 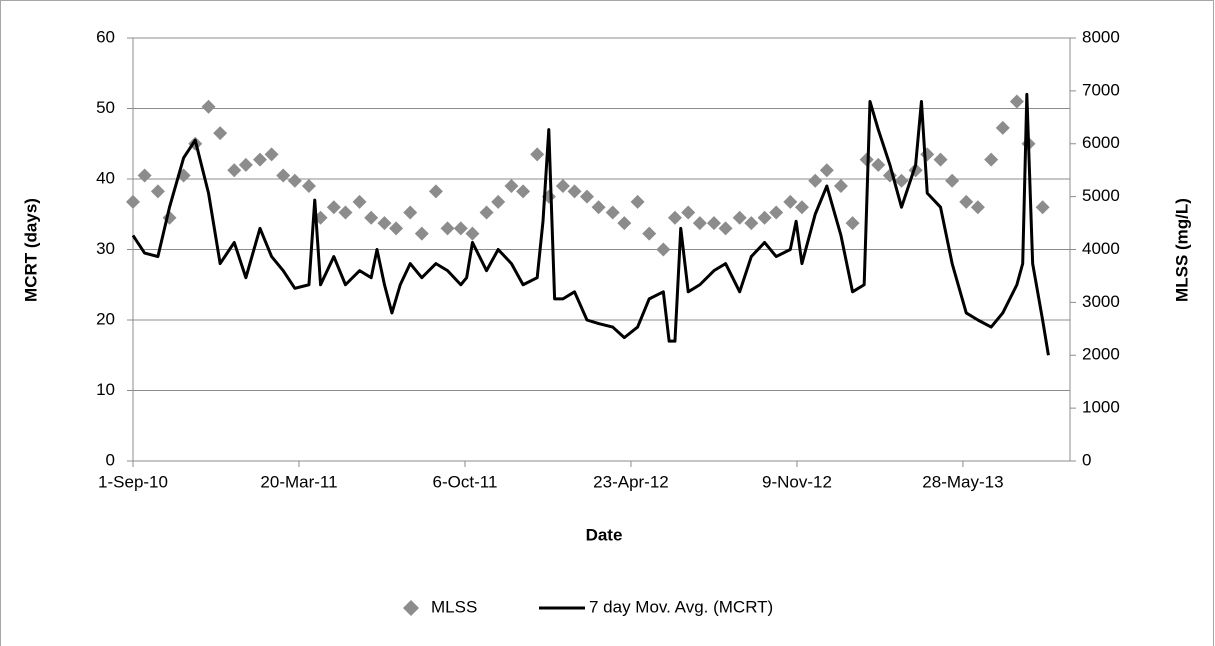 I want to click on y2-tick-label: 0, so click(x=1086, y=459).